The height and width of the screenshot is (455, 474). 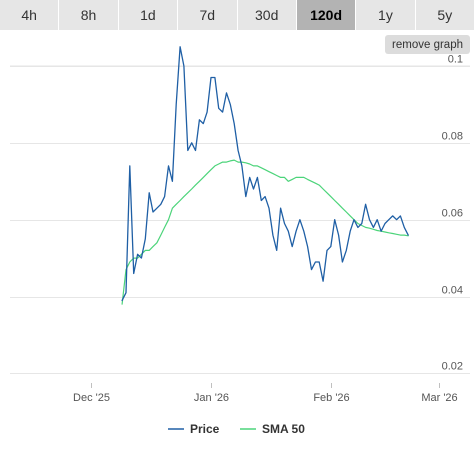 I want to click on legend-sma-label: SMA 50, so click(x=283, y=429).